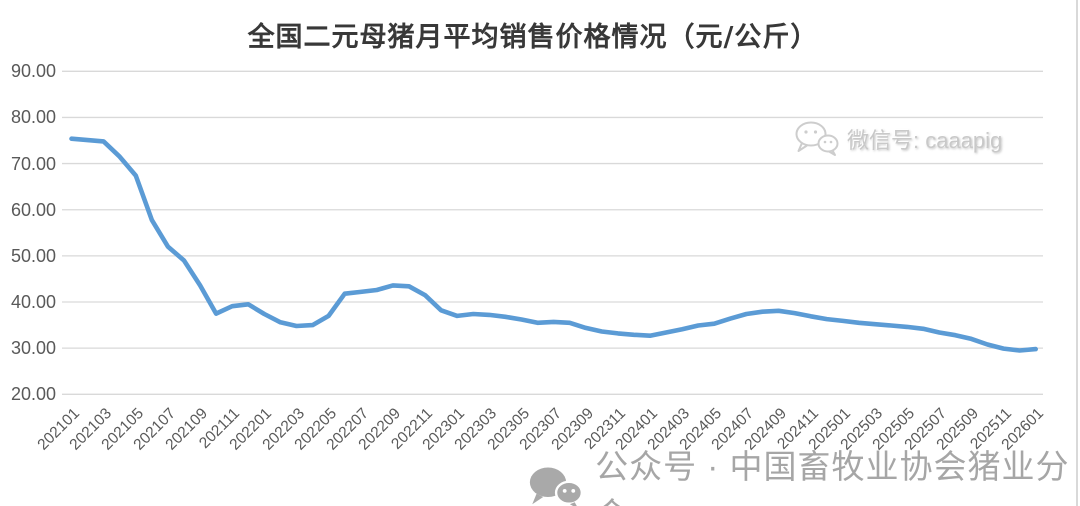 Image resolution: width=1080 pixels, height=506 pixels. Describe the element at coordinates (925, 140) in the screenshot. I see `wechat-id-text: 微信号: caaapig` at that location.